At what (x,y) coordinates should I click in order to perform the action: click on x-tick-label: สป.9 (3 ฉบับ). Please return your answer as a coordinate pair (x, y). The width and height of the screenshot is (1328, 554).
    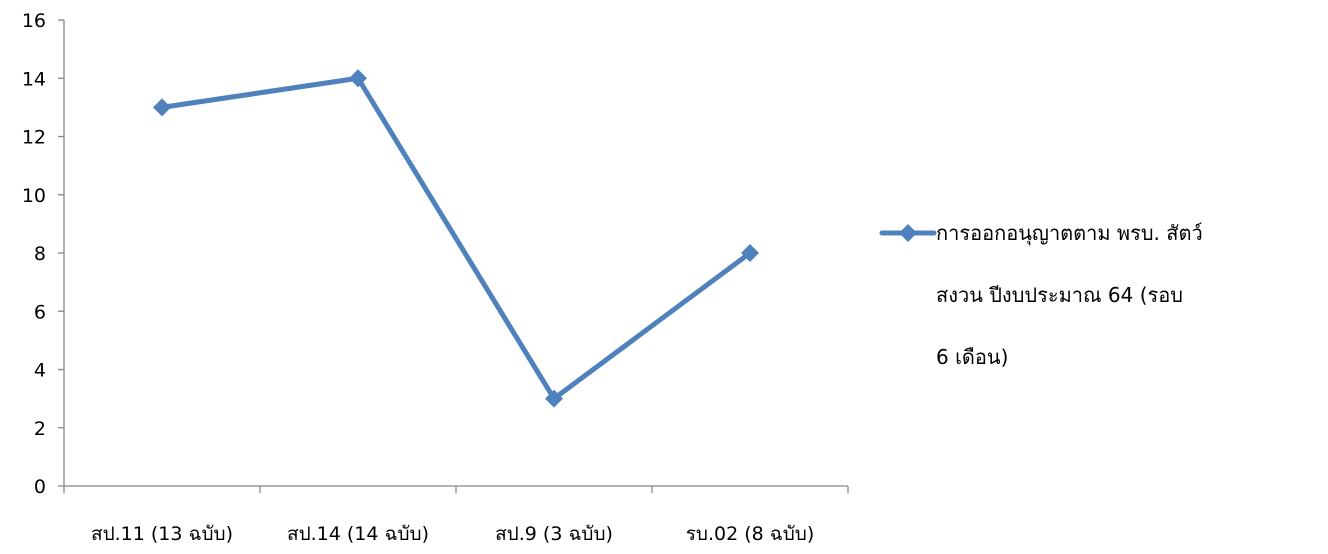
    Looking at the image, I should click on (554, 534).